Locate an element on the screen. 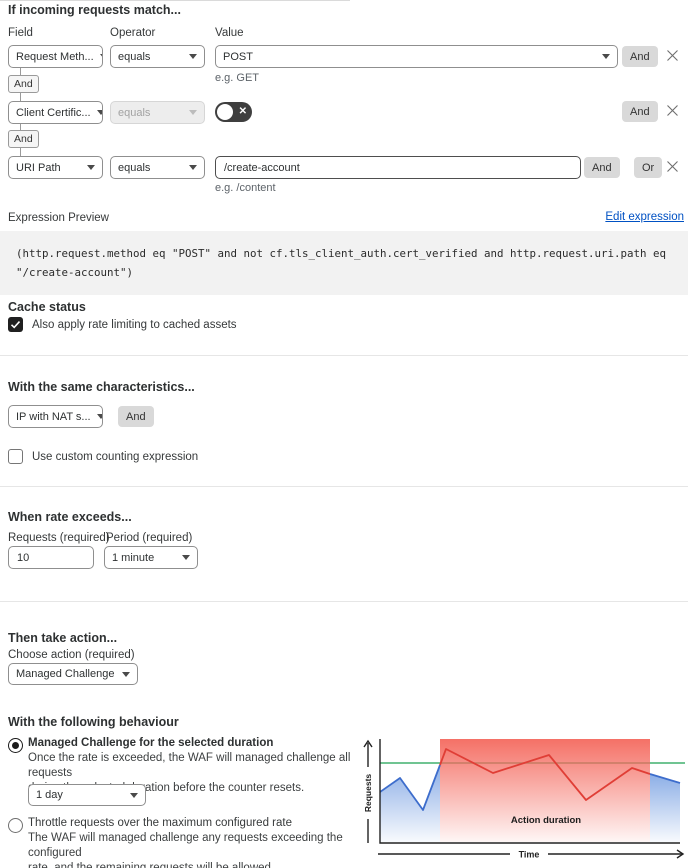  expression-preview-label: Expression Preview is located at coordinates (58, 218).